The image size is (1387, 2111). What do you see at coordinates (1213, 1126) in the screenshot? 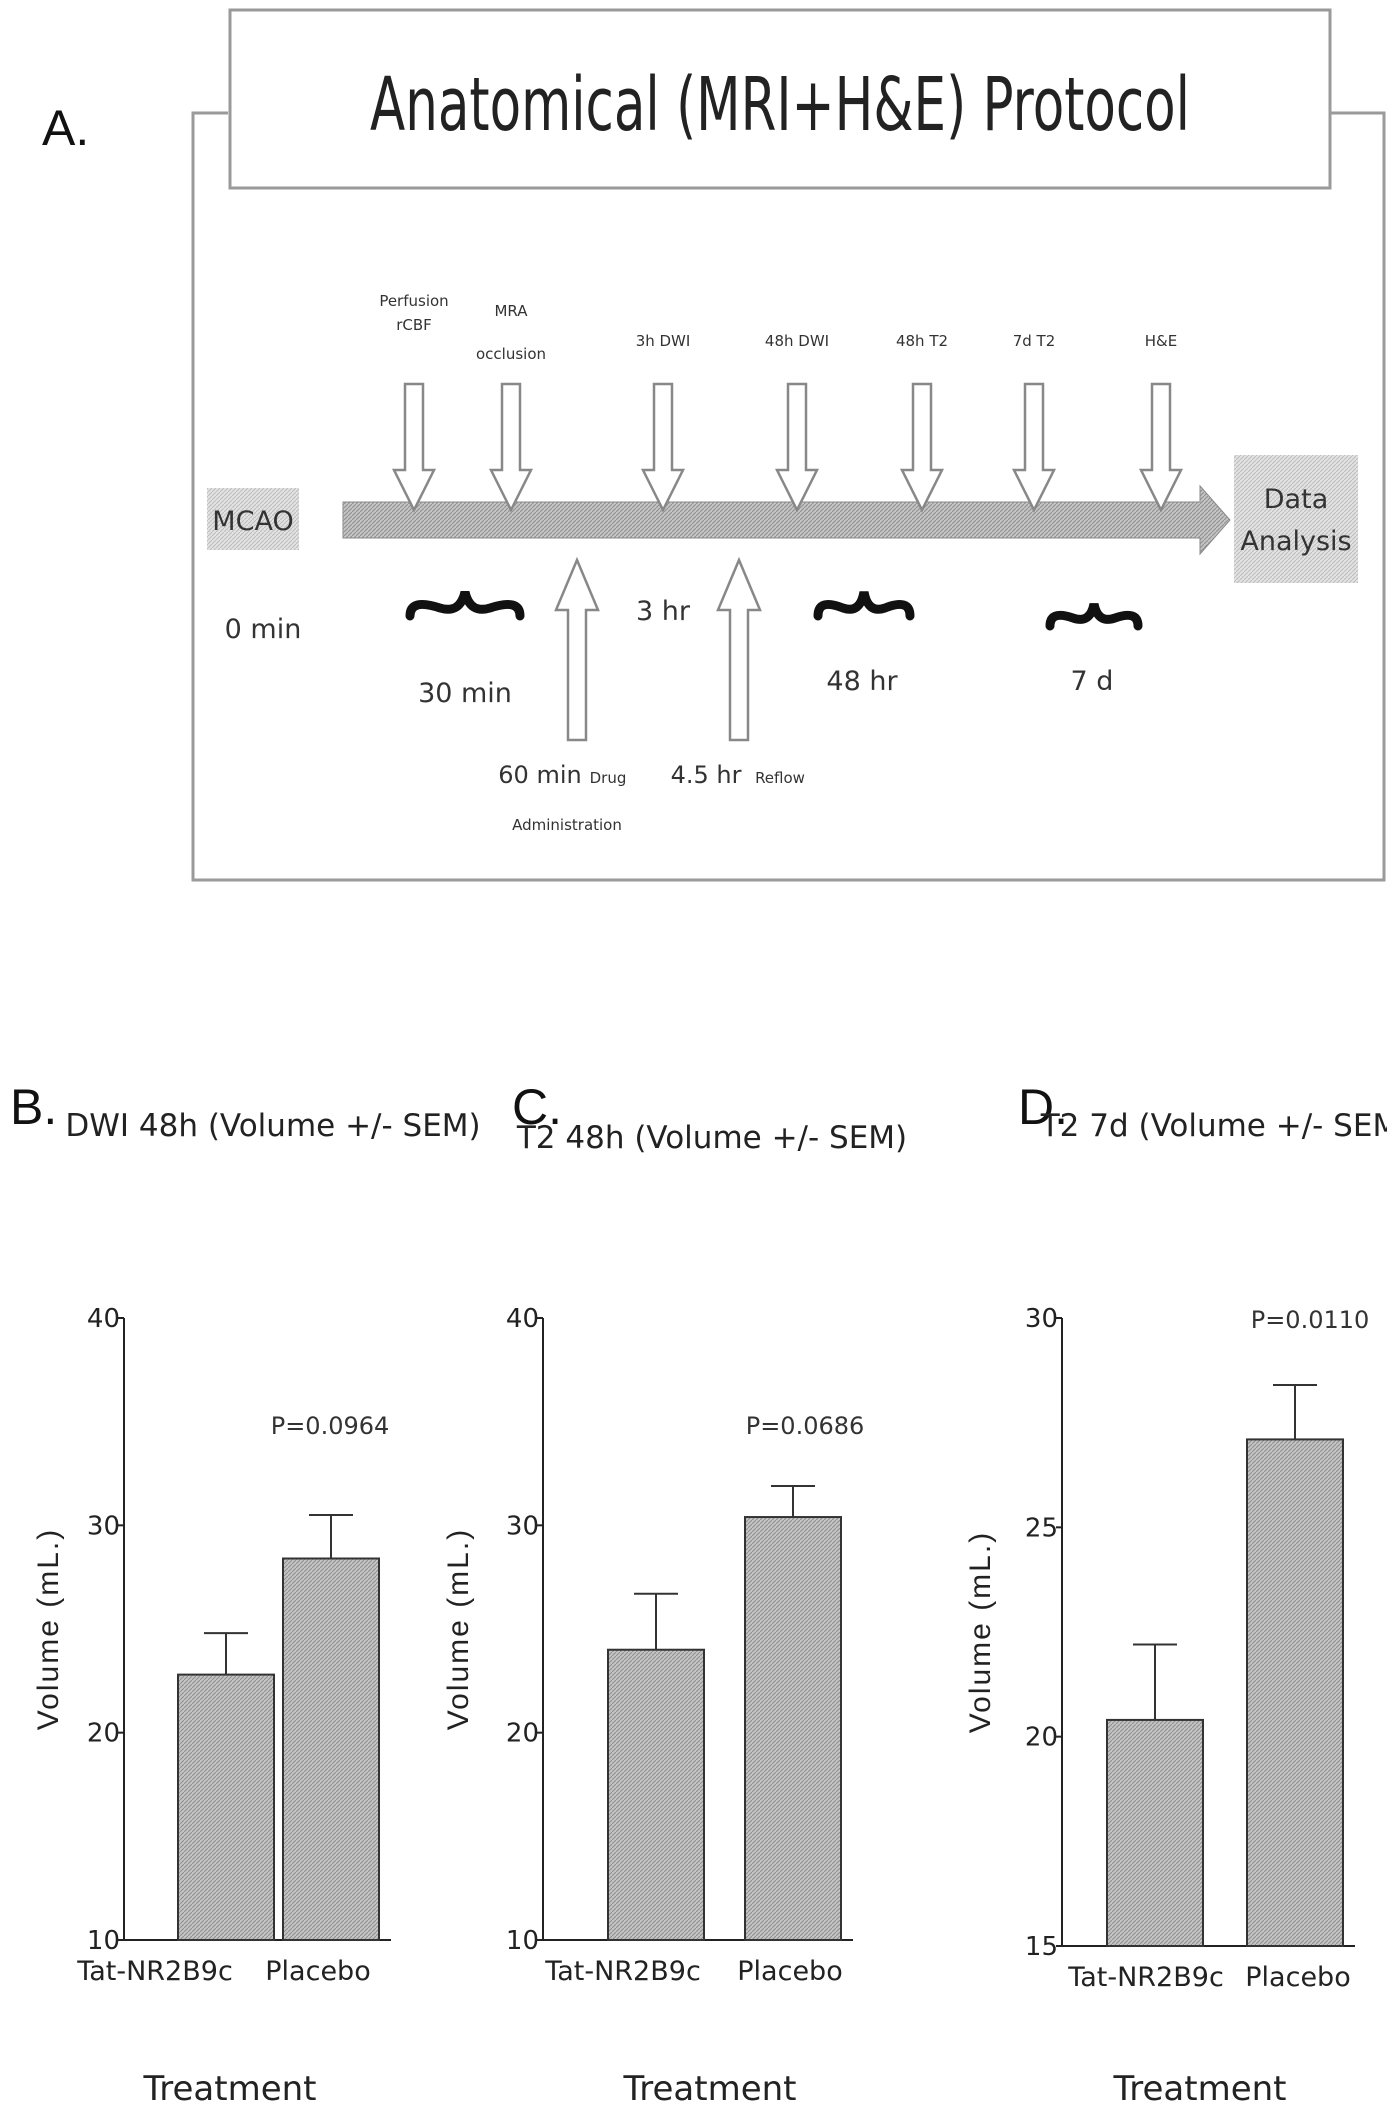
I see `chart-title: T2 7d (Volume +/- SEM)` at bounding box center [1213, 1126].